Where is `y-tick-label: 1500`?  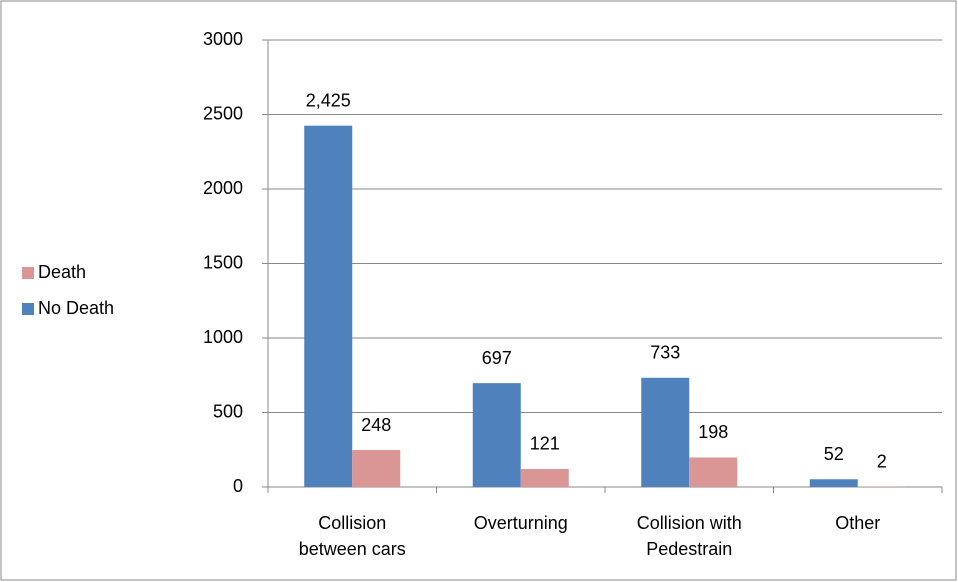
y-tick-label: 1500 is located at coordinates (223, 262).